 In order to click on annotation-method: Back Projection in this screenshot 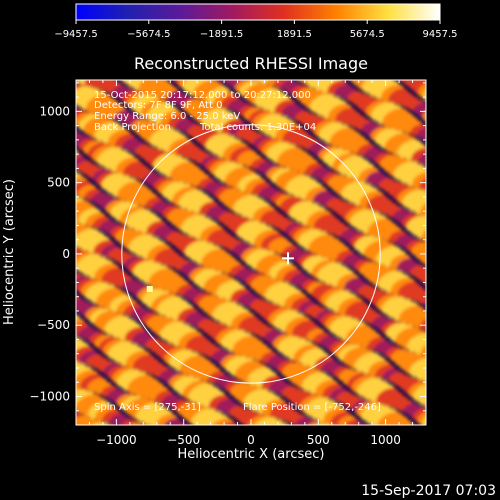, I will do `click(132, 127)`.